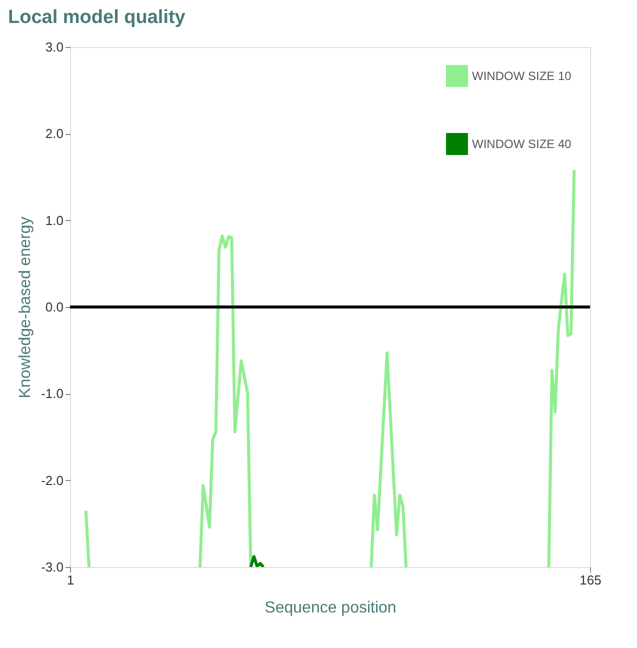  Describe the element at coordinates (54, 220) in the screenshot. I see `y-tick-label: 1.0` at that location.